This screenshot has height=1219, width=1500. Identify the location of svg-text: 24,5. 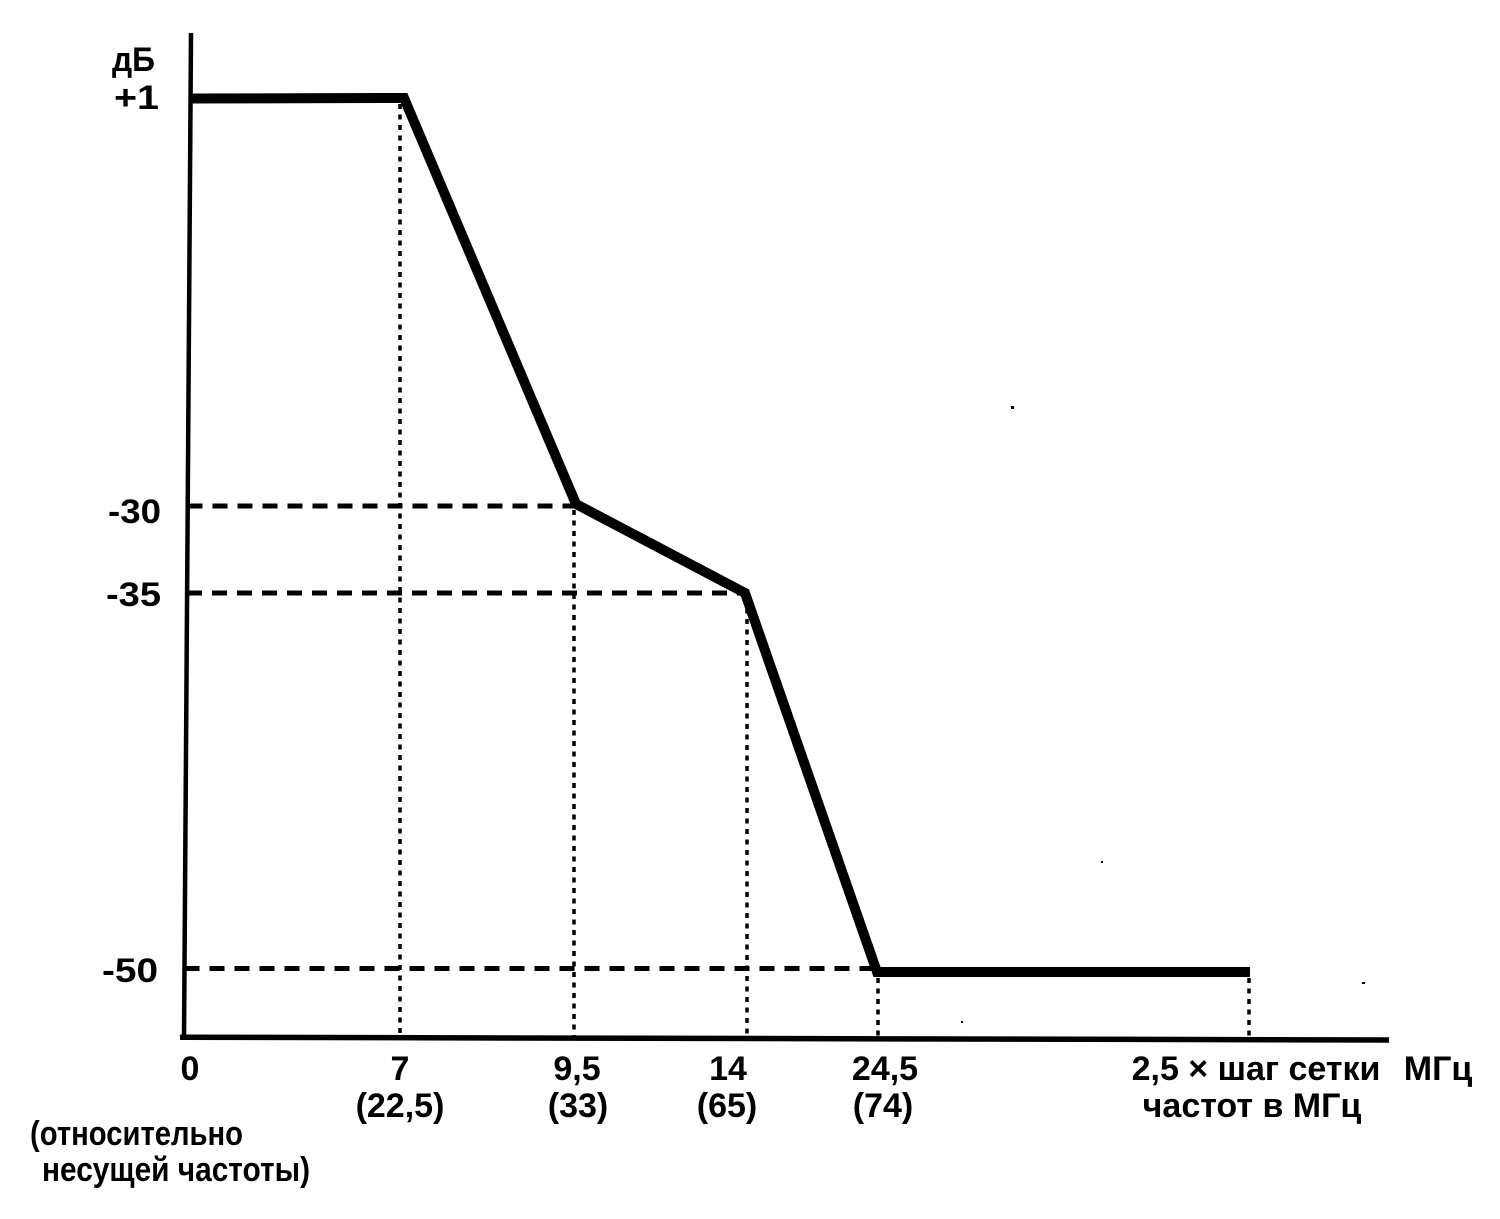
(885, 1069).